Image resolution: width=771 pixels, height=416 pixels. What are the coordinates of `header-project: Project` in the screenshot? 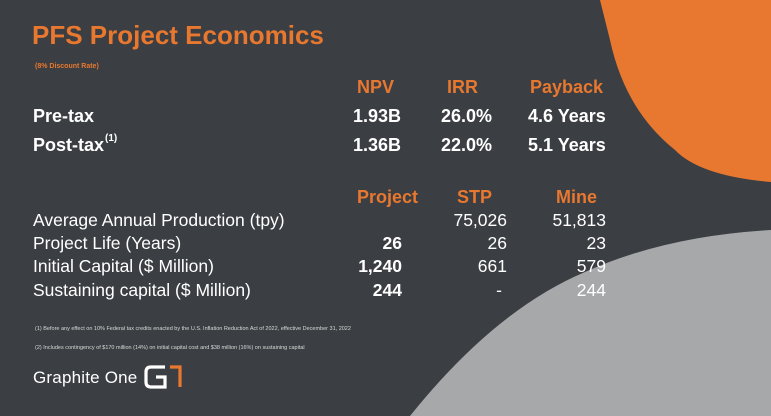 It's located at (388, 197).